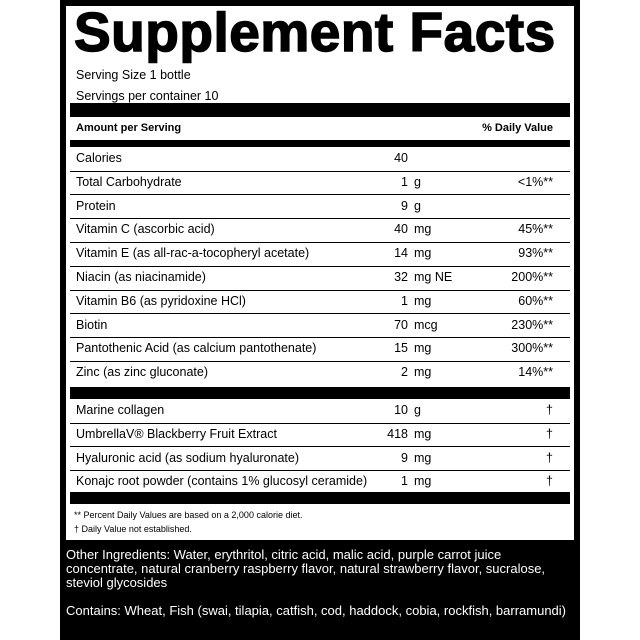 This screenshot has width=640, height=640. I want to click on amount: 14, so click(401, 253).